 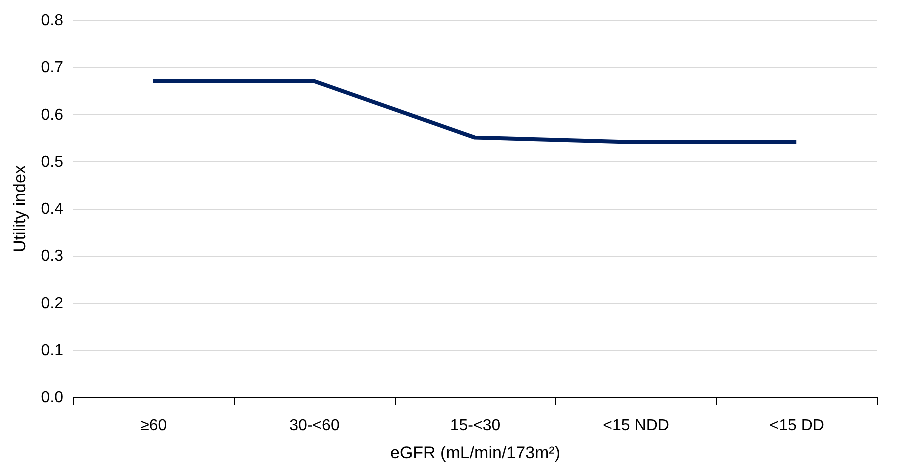 I want to click on x-tick-label: <15 DD, so click(x=797, y=426).